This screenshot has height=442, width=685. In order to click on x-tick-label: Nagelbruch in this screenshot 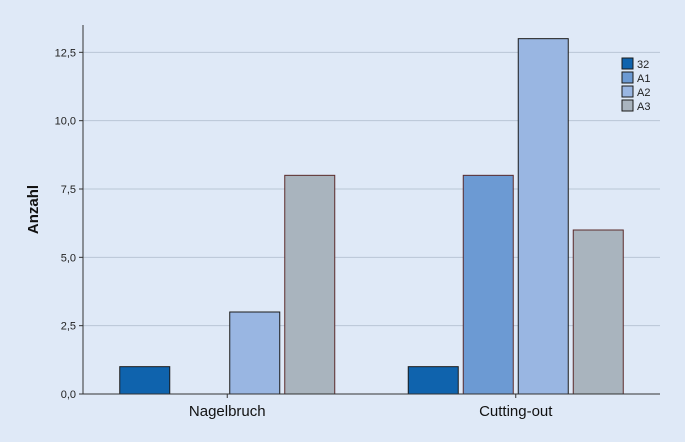, I will do `click(227, 411)`.